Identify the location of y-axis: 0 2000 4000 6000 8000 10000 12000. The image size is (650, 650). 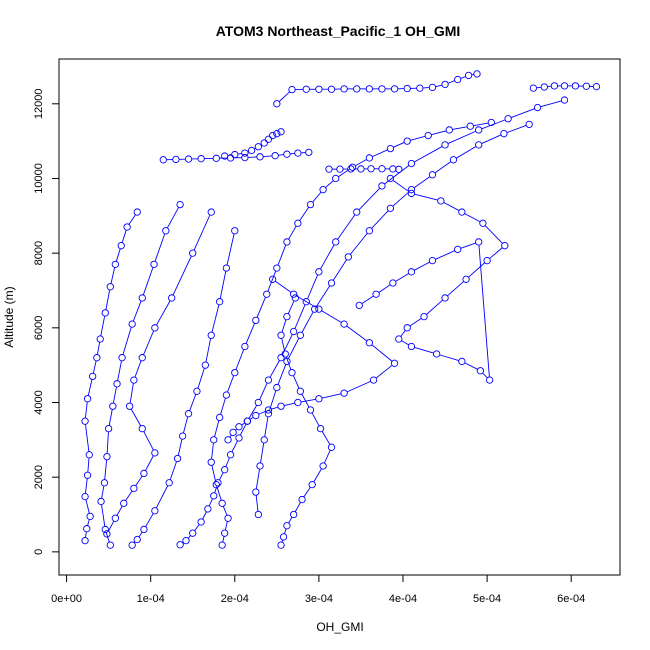
(46, 322).